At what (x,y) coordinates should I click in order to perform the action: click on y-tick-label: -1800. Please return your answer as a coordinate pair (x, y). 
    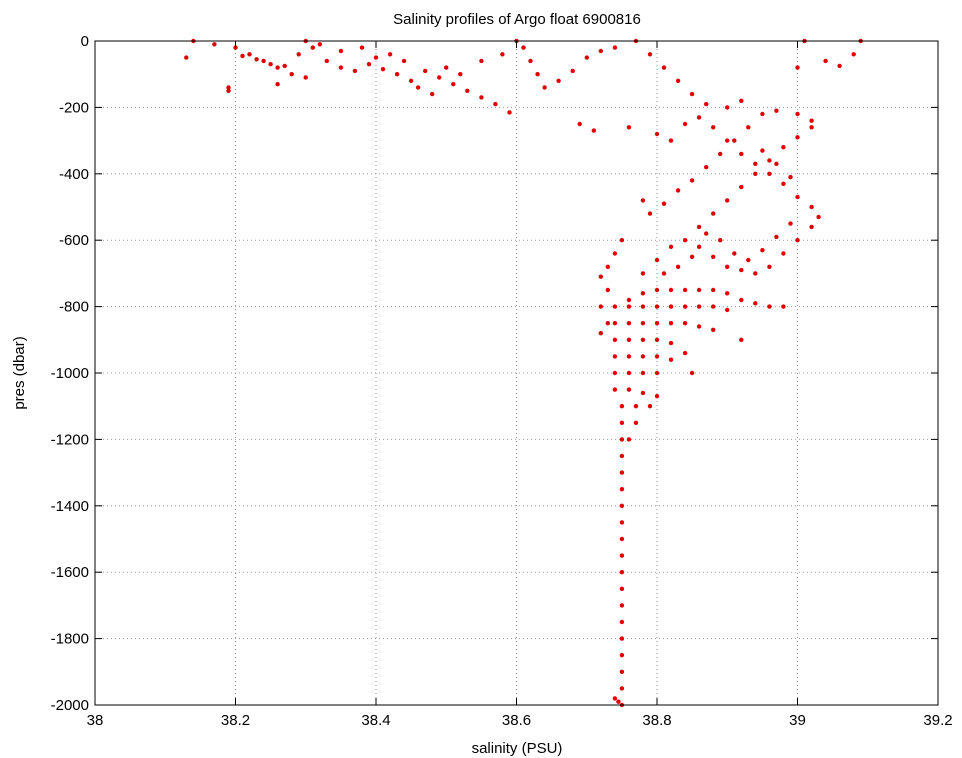
    Looking at the image, I should click on (70, 639).